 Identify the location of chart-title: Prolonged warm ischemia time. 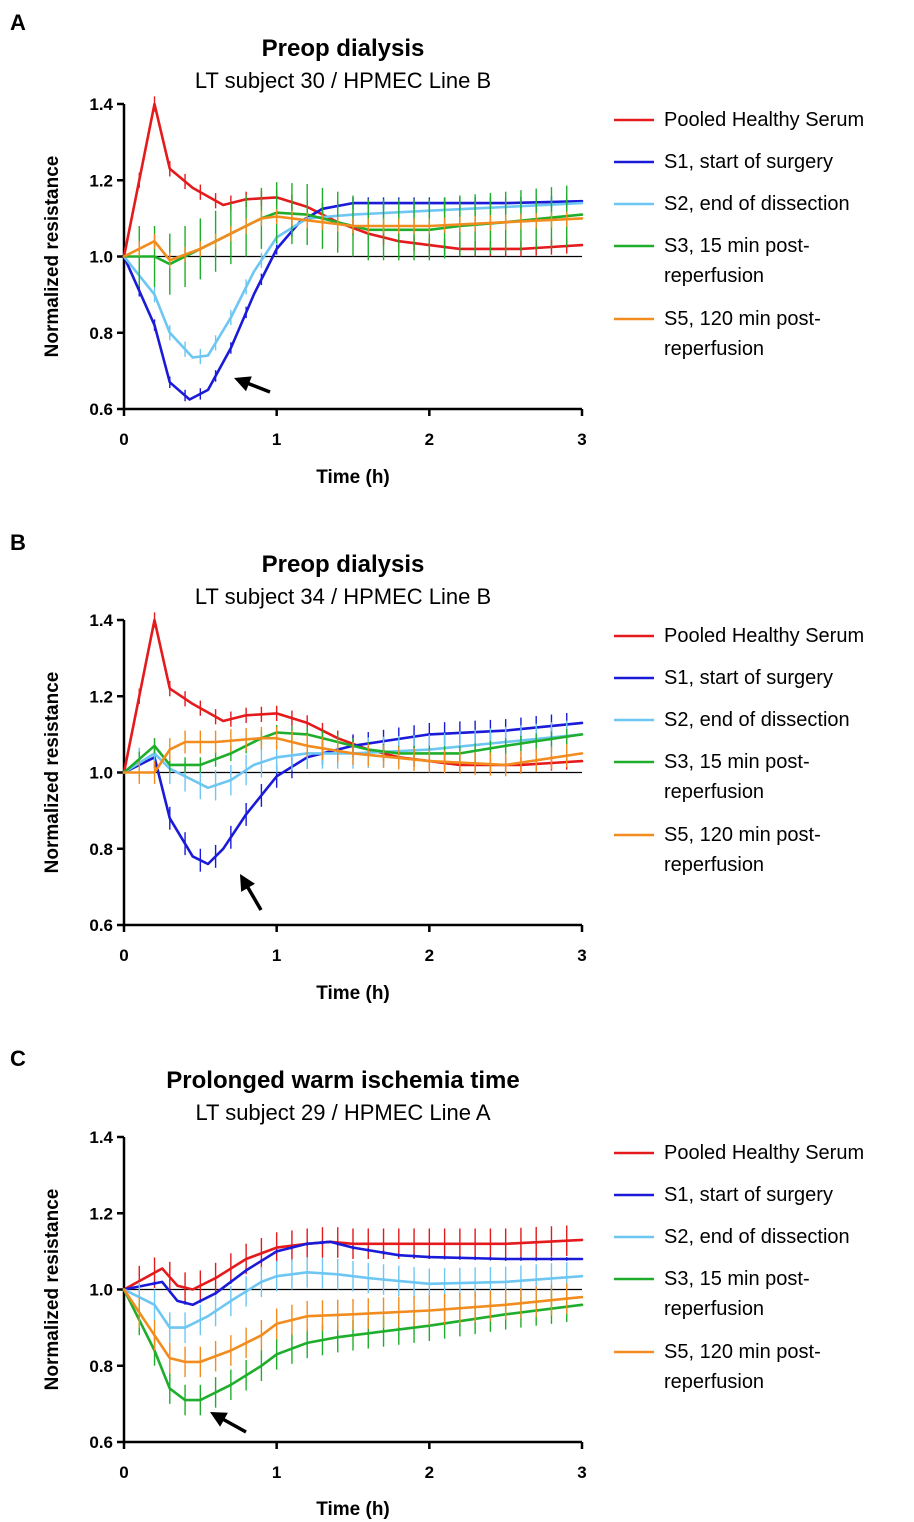
(342, 1080).